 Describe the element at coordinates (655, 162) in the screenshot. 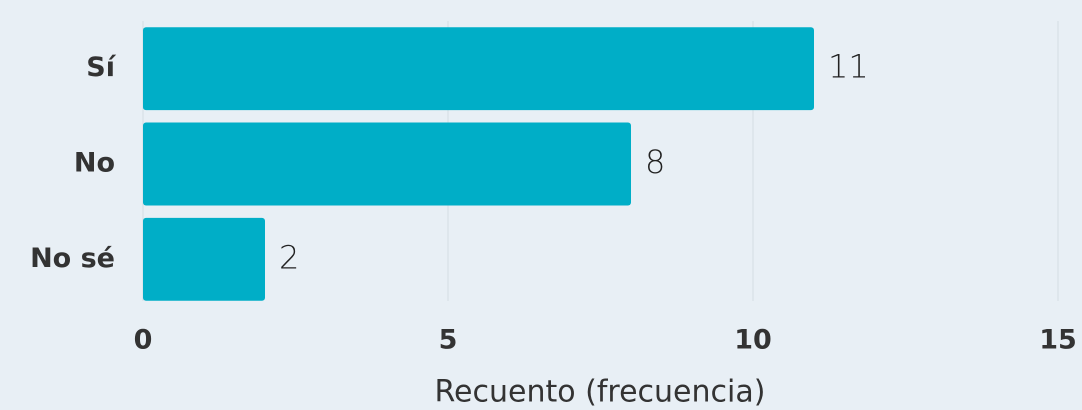

I see `value-label: 8` at that location.